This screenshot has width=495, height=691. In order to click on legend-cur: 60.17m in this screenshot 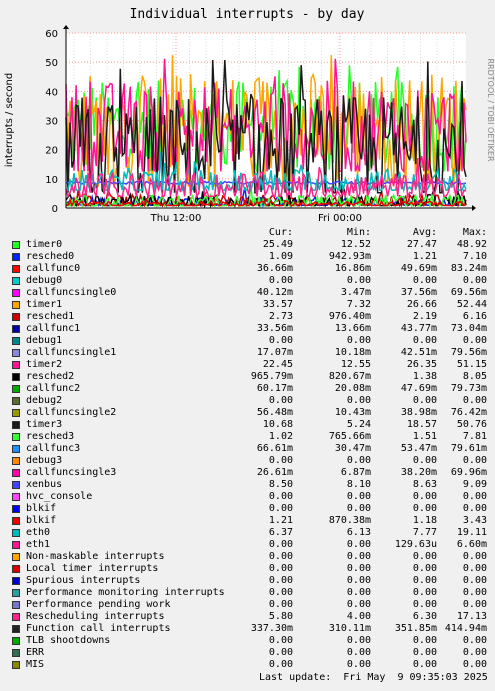, I will do `click(274, 388)`.